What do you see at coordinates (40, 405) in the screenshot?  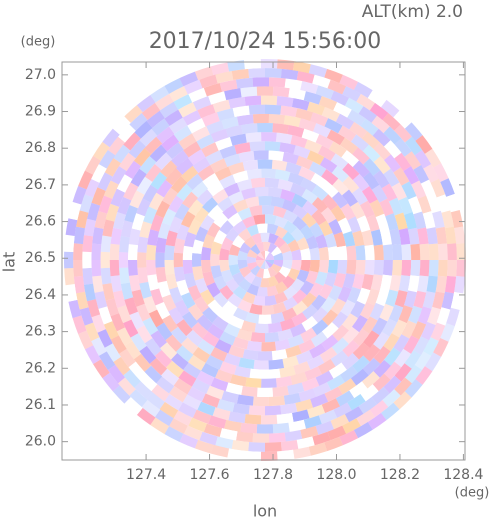 I see `y-tick-label: 26.1` at bounding box center [40, 405].